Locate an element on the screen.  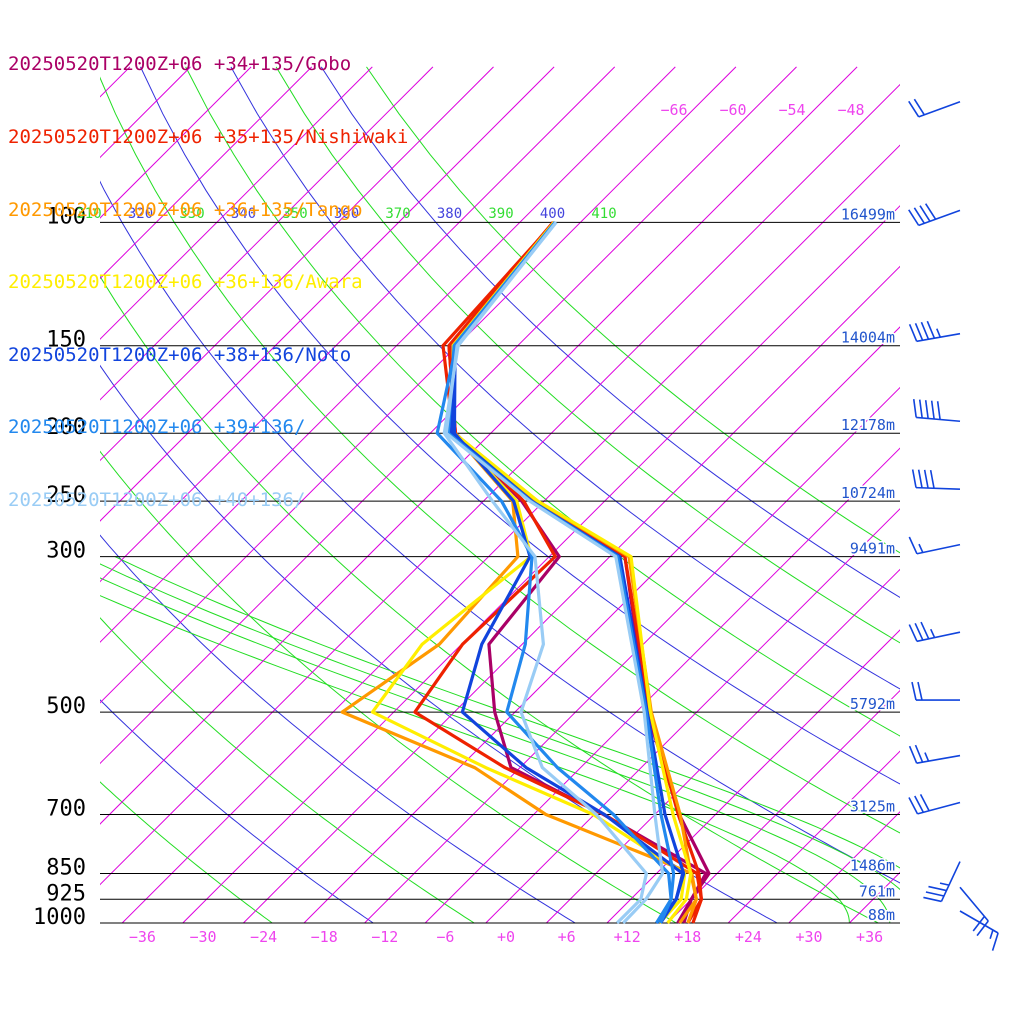
temperature-tick-label: +30 is located at coordinates (808, 937).